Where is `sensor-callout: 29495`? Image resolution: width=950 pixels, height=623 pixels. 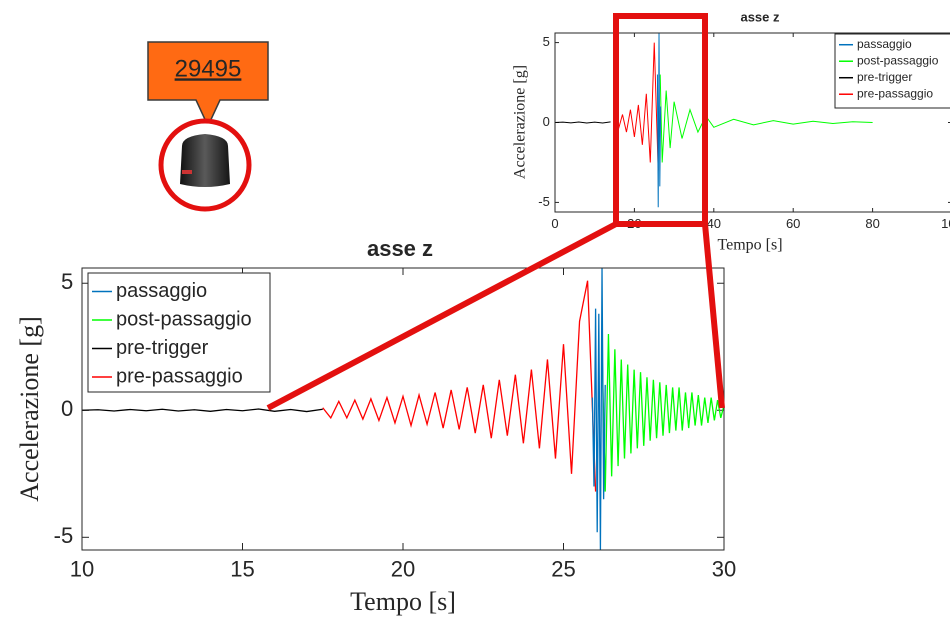 sensor-callout: 29495 is located at coordinates (208, 84).